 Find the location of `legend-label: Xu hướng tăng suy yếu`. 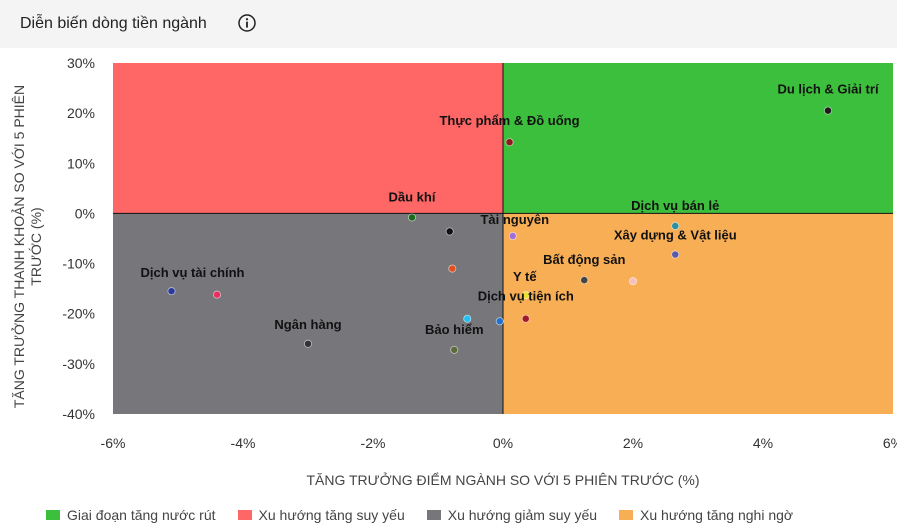

legend-label: Xu hướng tăng suy yếu is located at coordinates (331, 515).